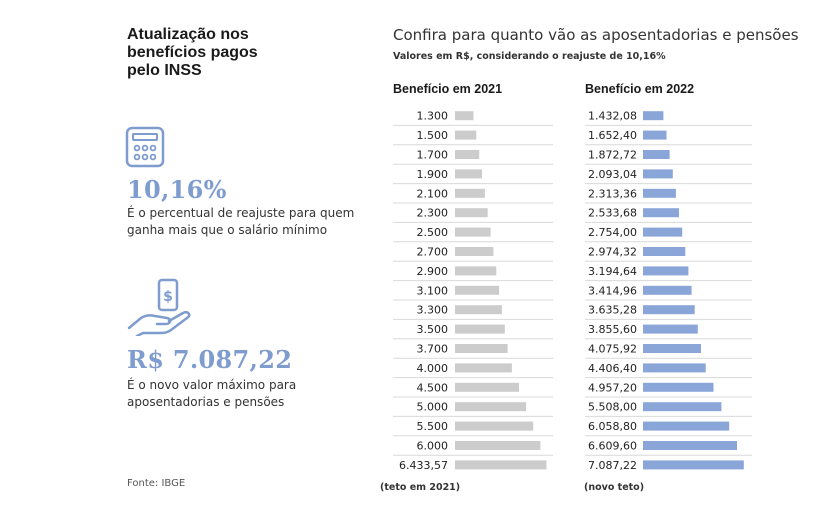  I want to click on value-label-2022: 2.093,04, so click(612, 174).